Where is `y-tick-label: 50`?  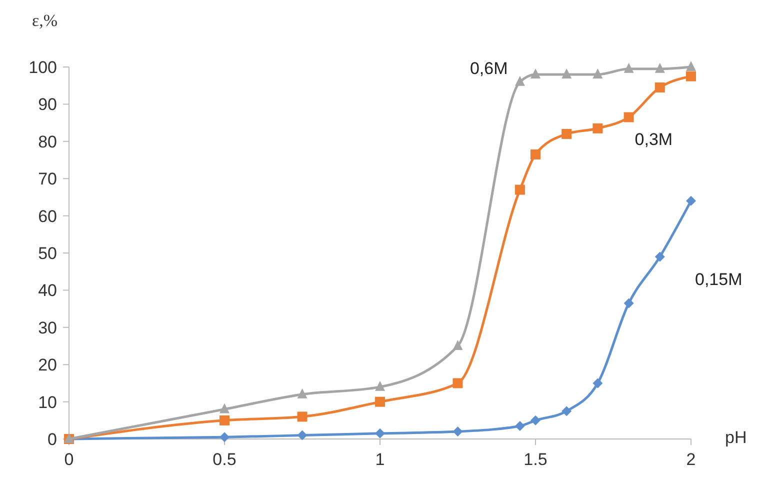
y-tick-label: 50 is located at coordinates (47, 253).